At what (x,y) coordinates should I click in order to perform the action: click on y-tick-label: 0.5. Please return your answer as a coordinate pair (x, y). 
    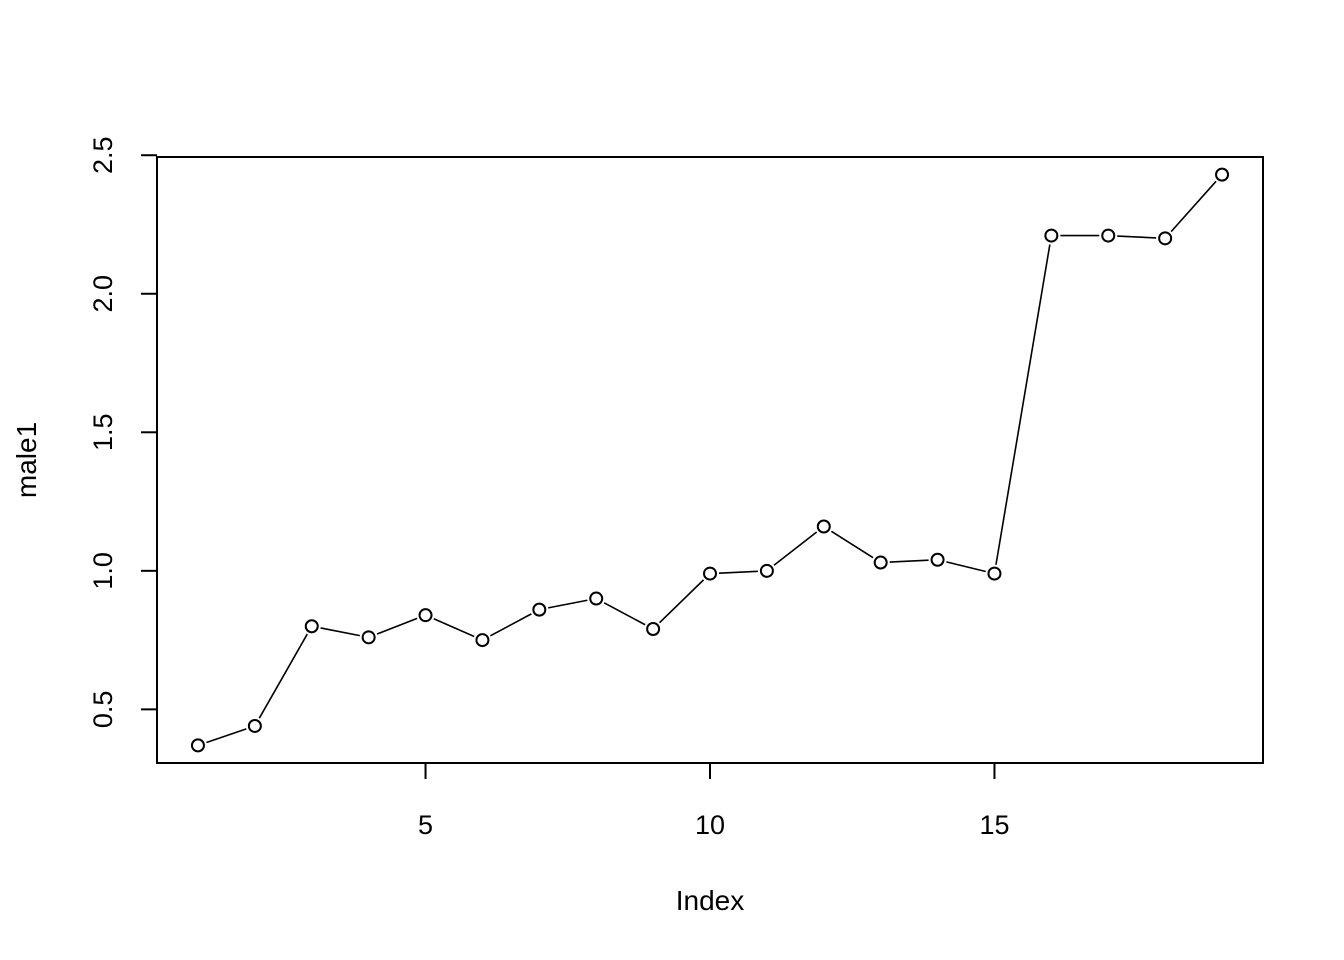
    Looking at the image, I should click on (103, 710).